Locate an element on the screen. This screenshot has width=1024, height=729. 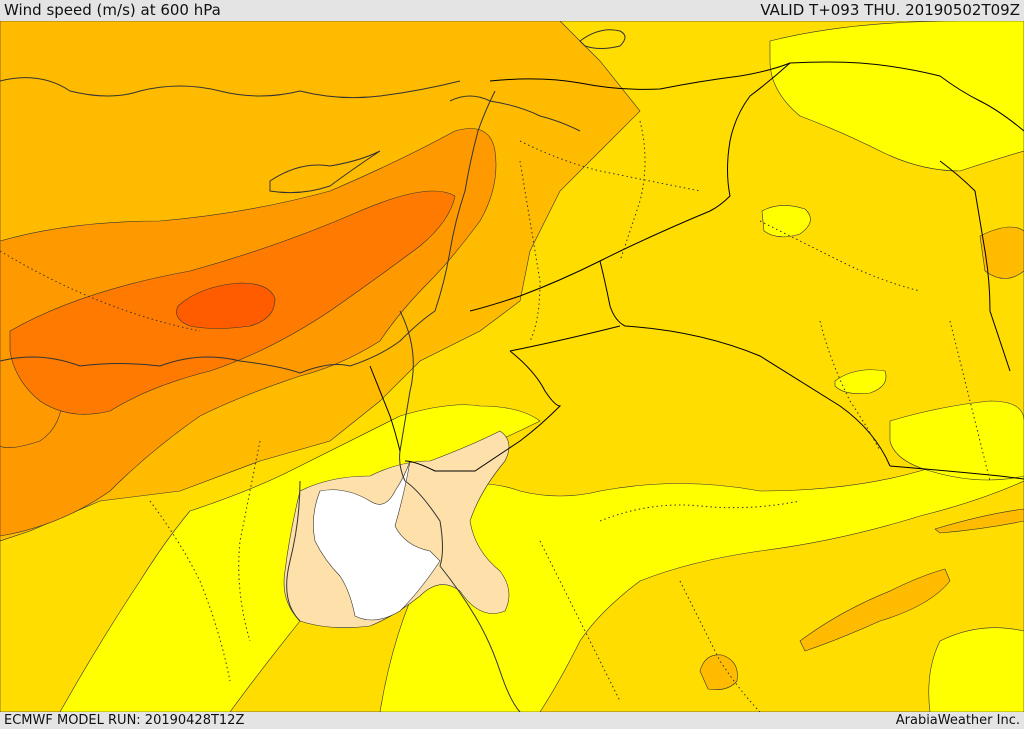
credit: ArabiaWeather Inc. is located at coordinates (957, 720).